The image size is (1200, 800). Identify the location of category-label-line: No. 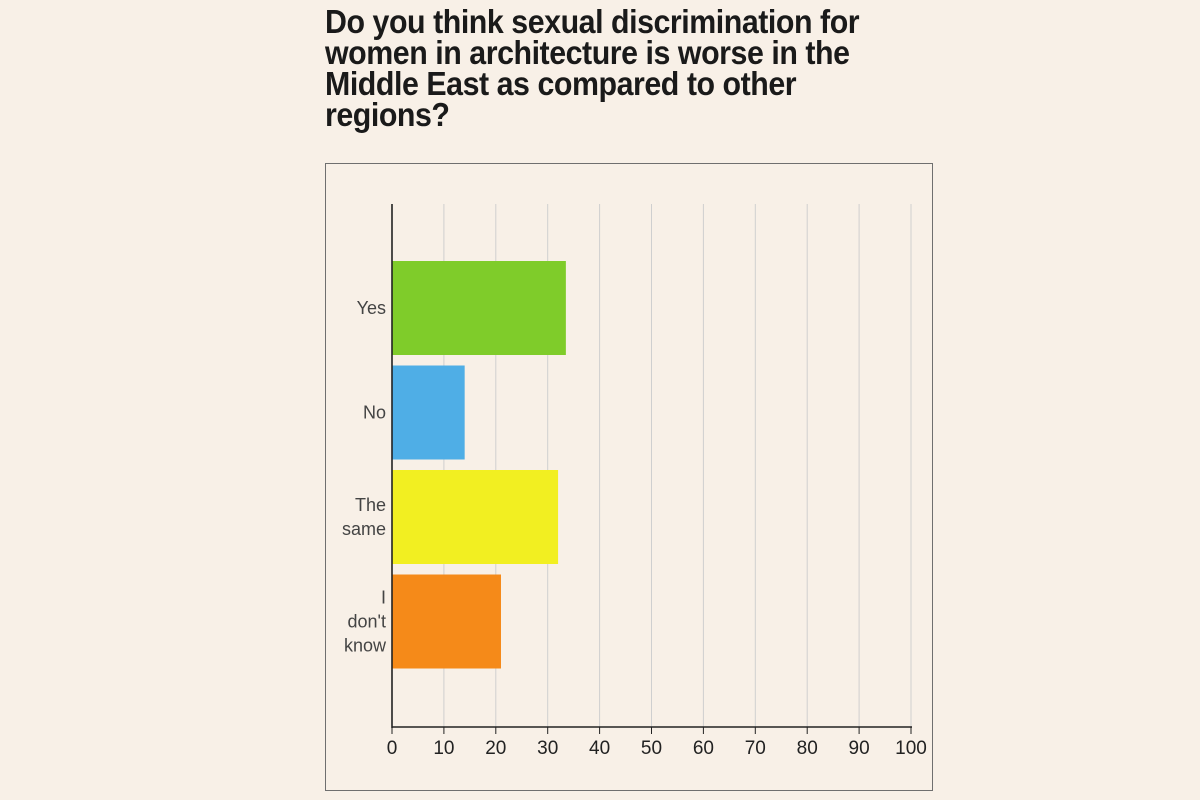
(374, 413).